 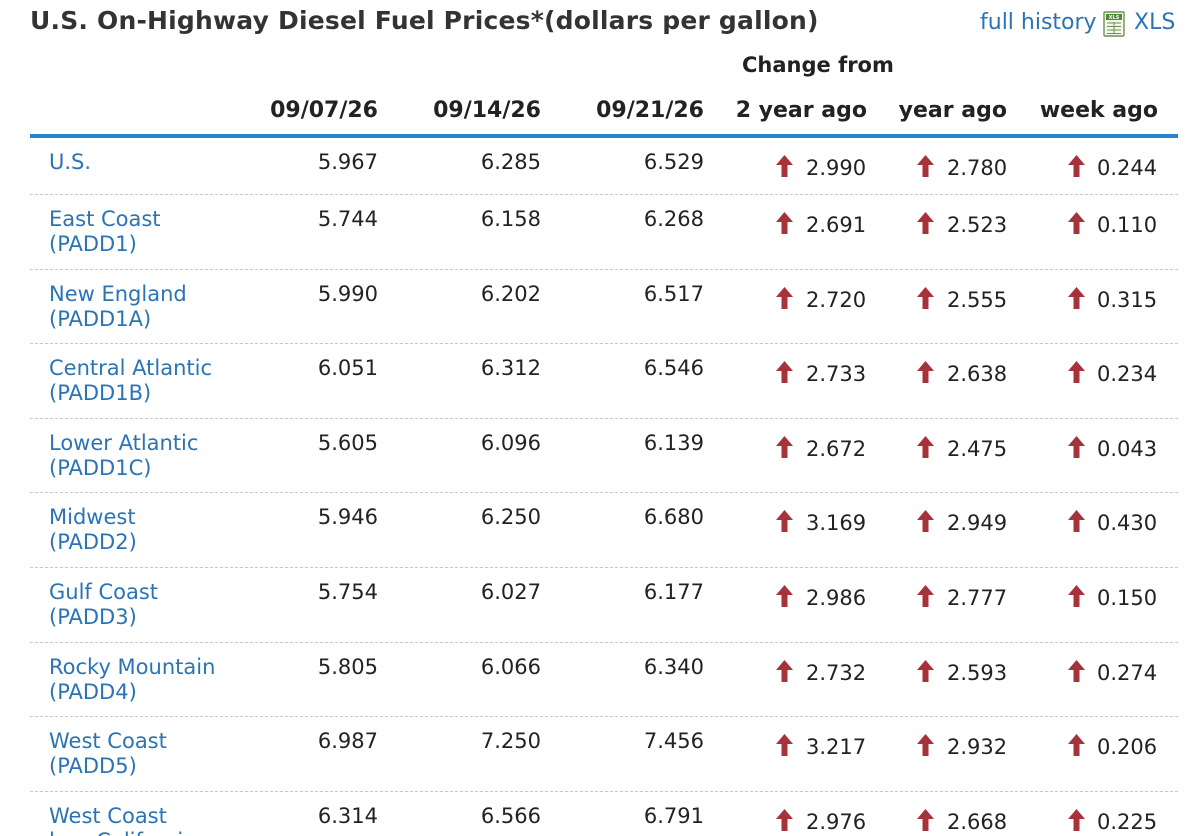 What do you see at coordinates (347, 517) in the screenshot?
I see `price-date-1: 5.946` at bounding box center [347, 517].